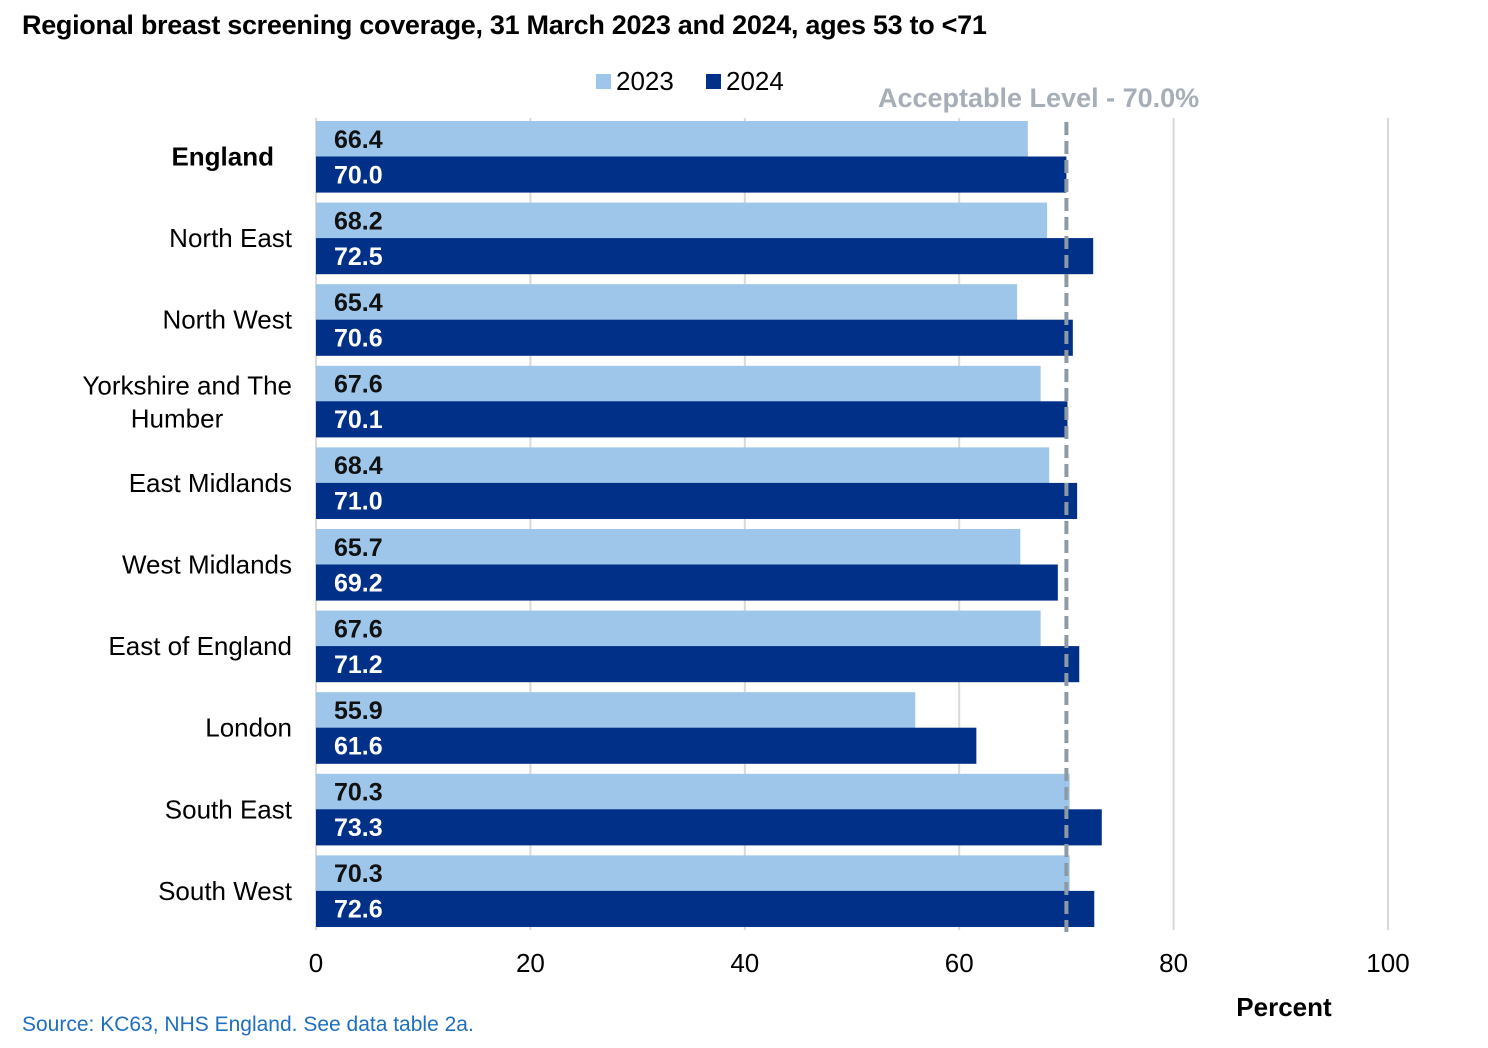  Describe the element at coordinates (248, 728) in the screenshot. I see `category-label: London` at that location.